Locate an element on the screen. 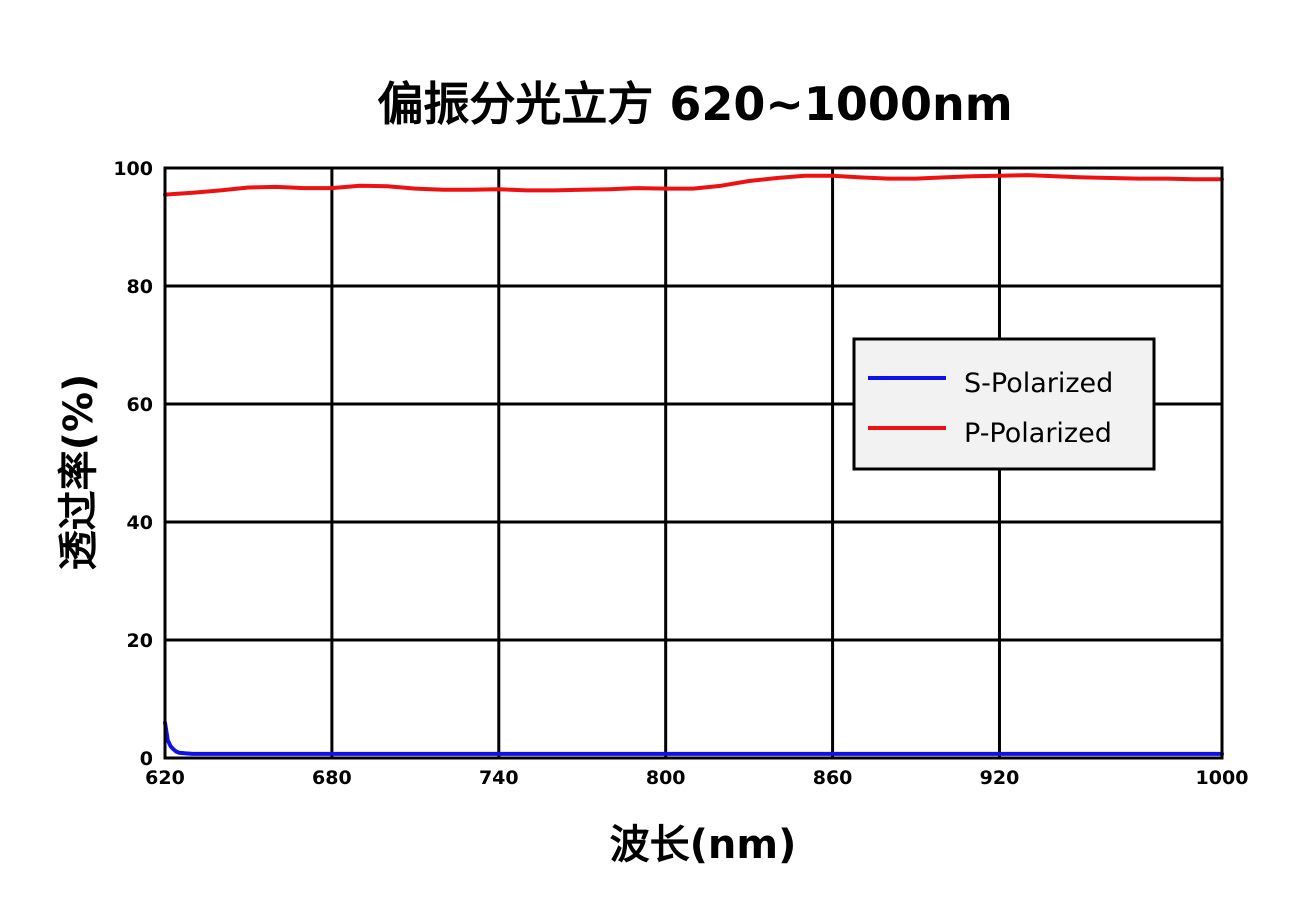 The width and height of the screenshot is (1300, 900). y-tick-label: 80 is located at coordinates (140, 287).